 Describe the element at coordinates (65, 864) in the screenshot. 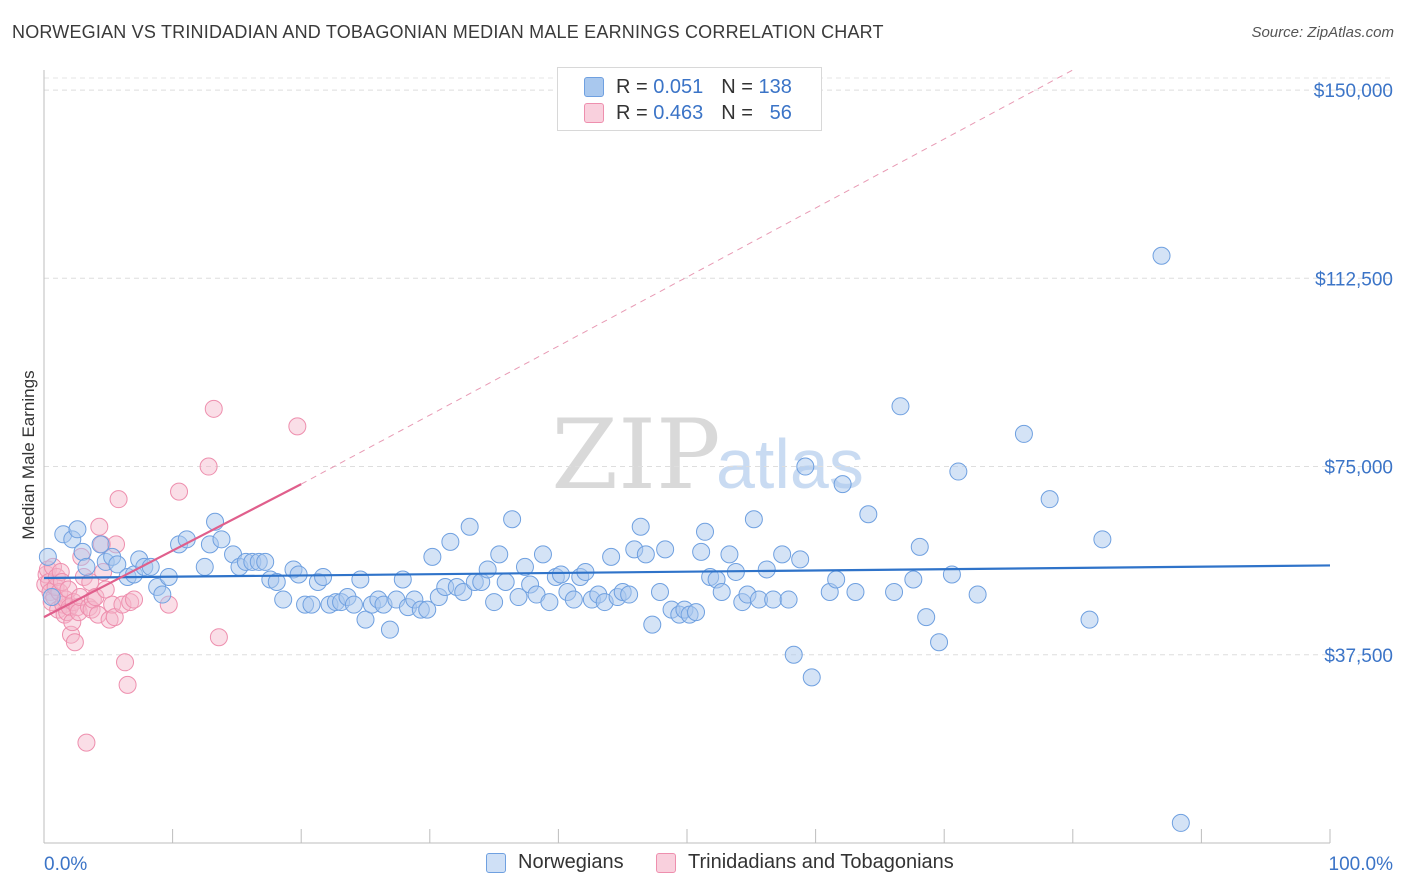

I see `x-tick-label-min: 0.0%` at that location.